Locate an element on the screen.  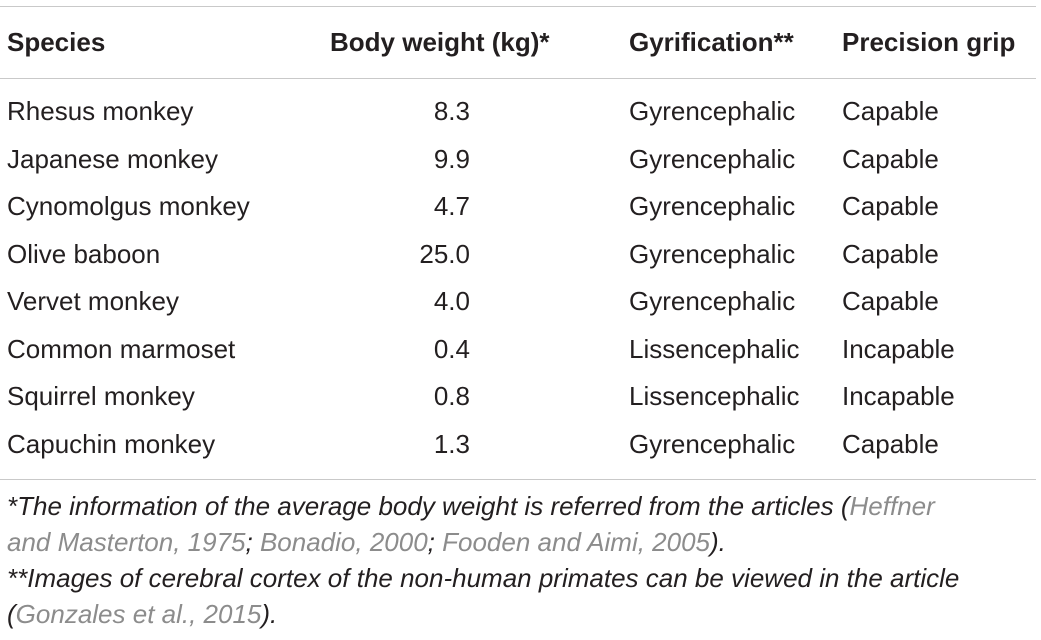
footnote-2-line-2: (Gonzales et al., 2015). is located at coordinates (521, 614).